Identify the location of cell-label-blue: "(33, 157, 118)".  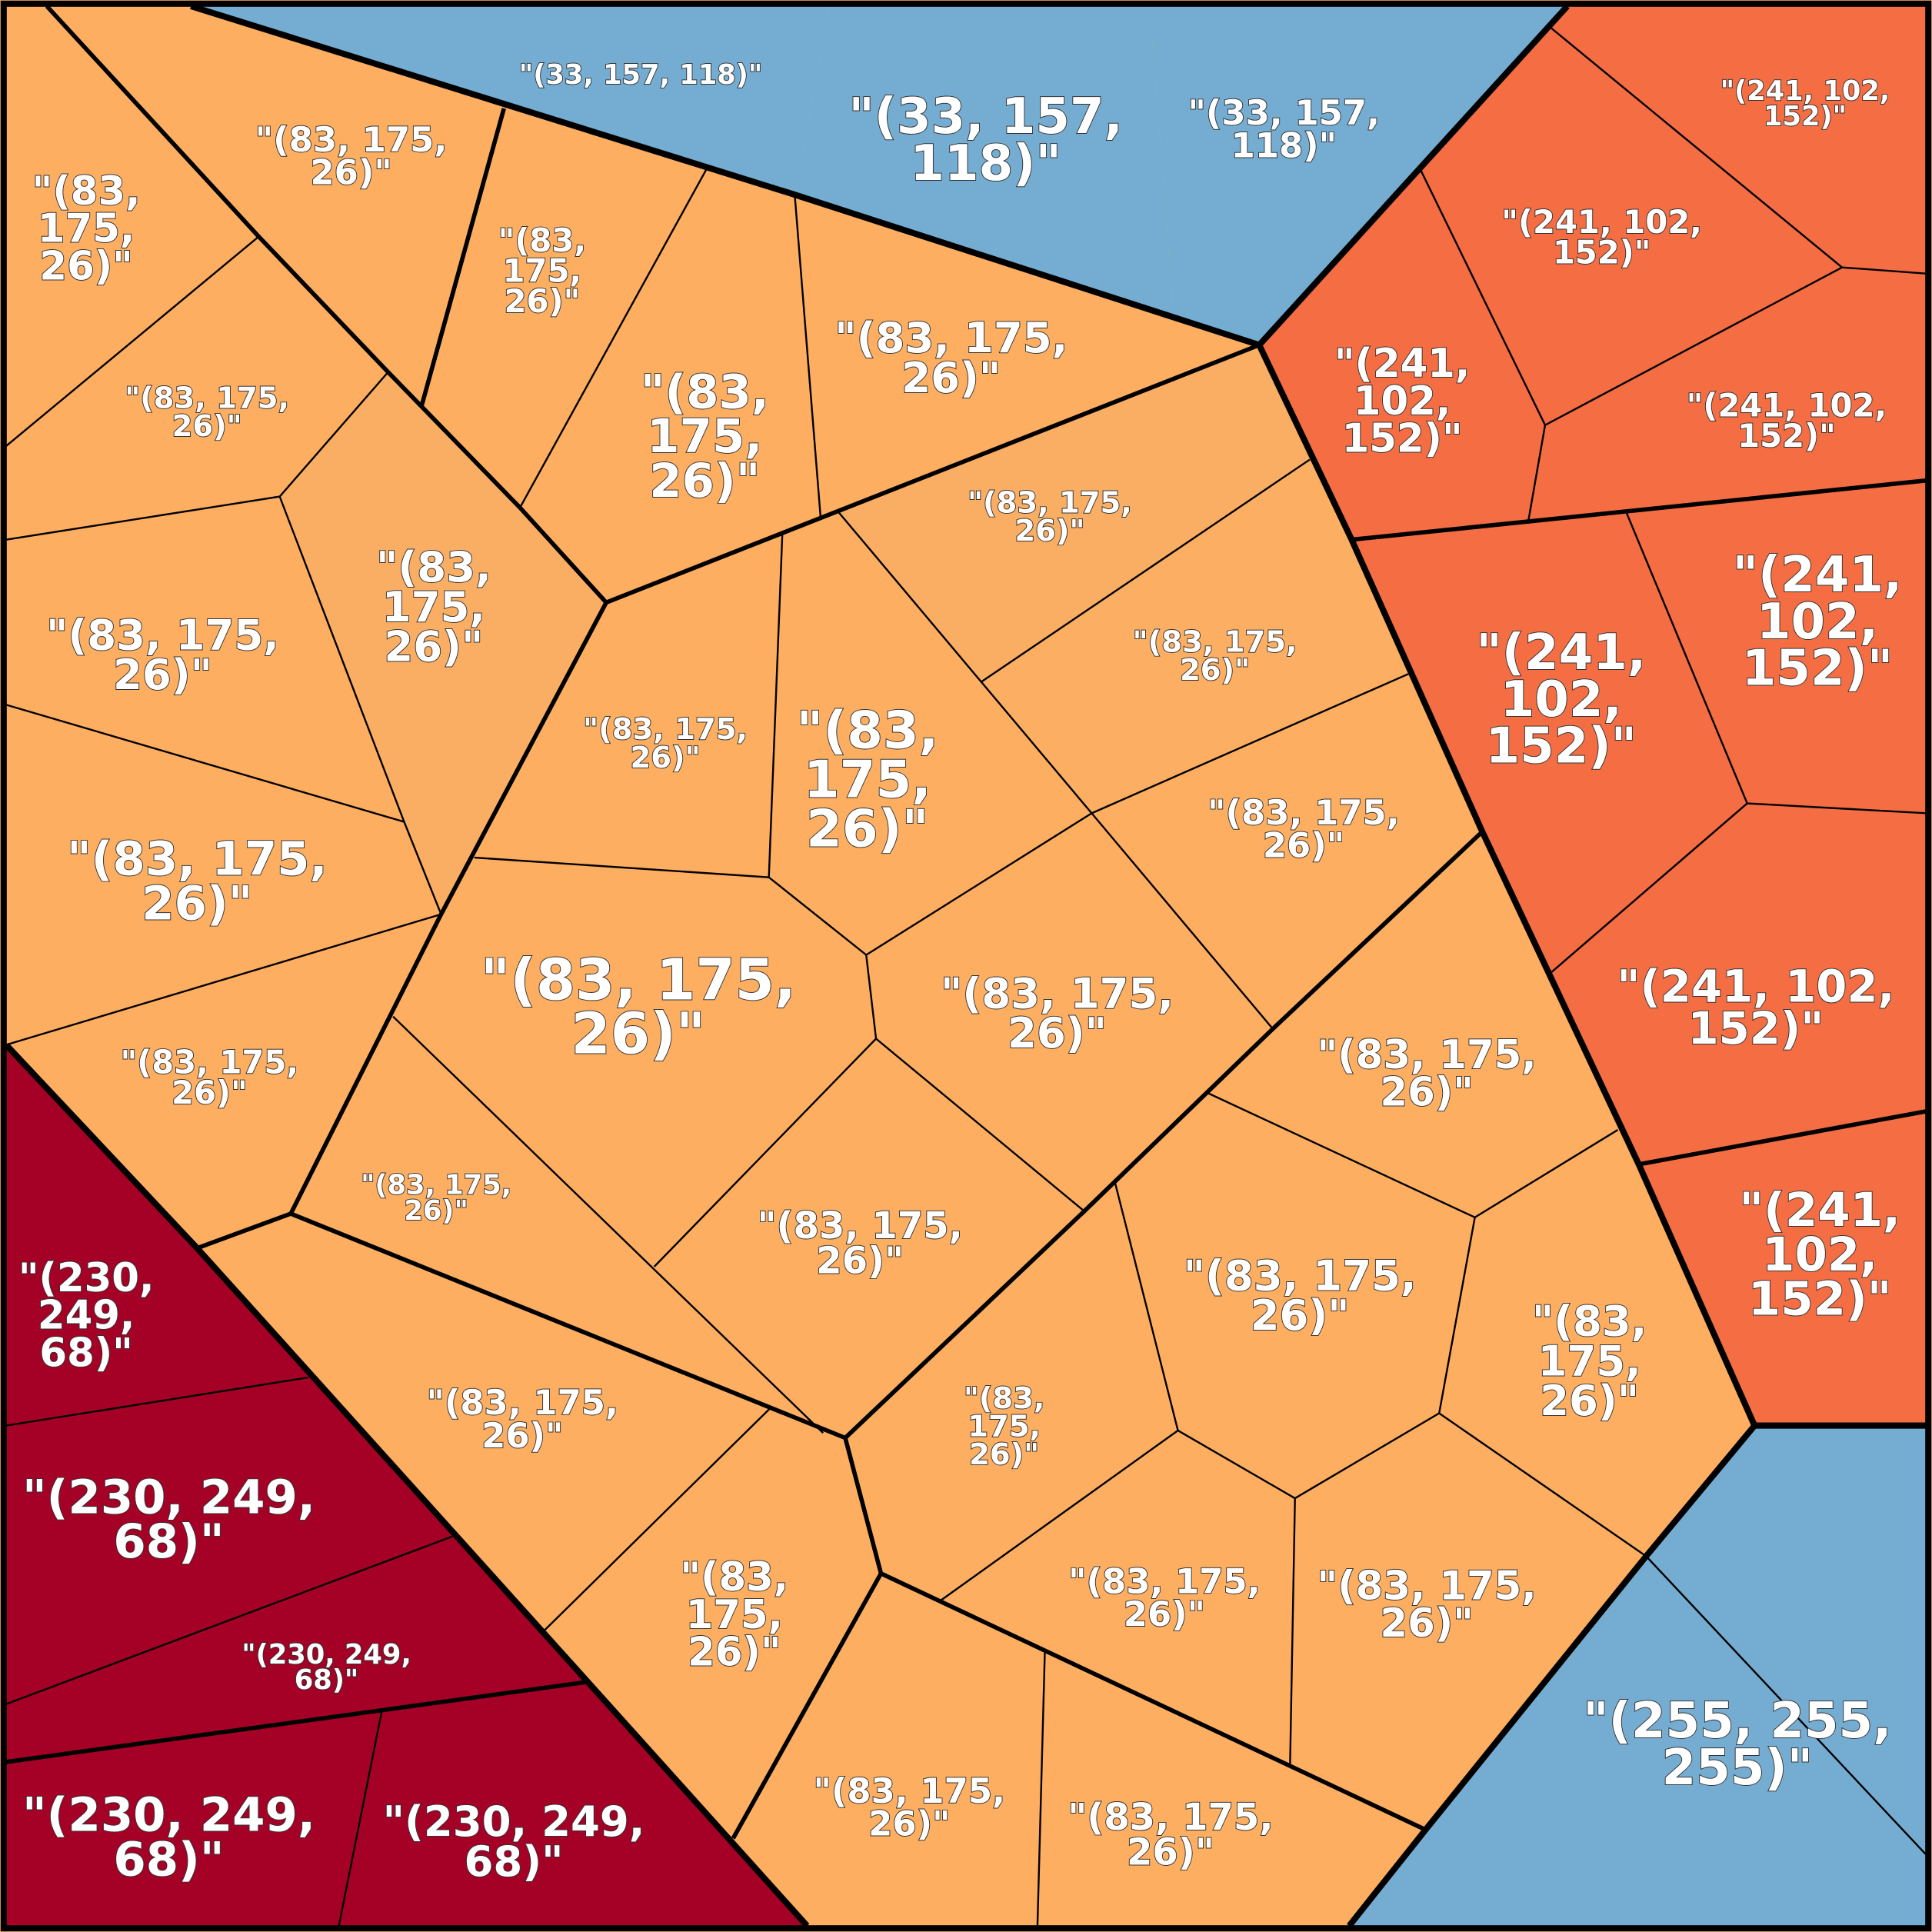
(985, 140).